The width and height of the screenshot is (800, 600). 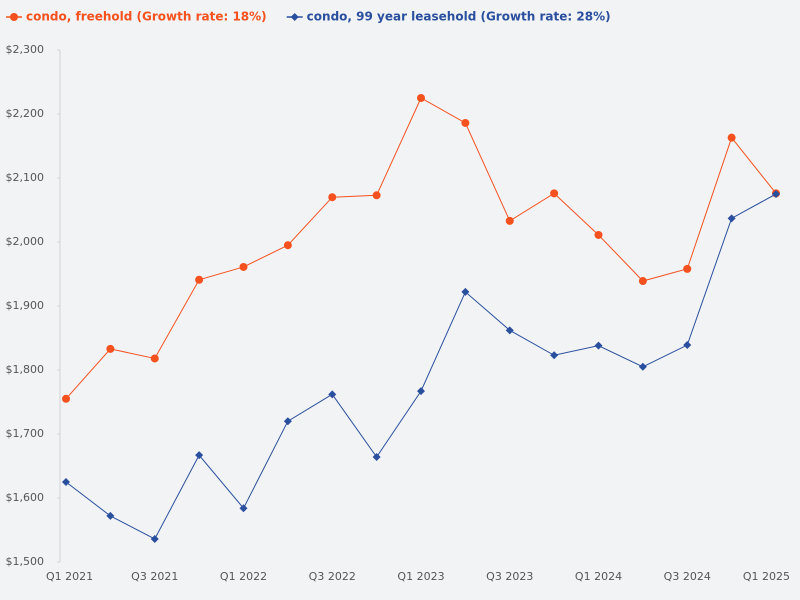 What do you see at coordinates (25, 113) in the screenshot?
I see `y-tick-label: $2,200` at bounding box center [25, 113].